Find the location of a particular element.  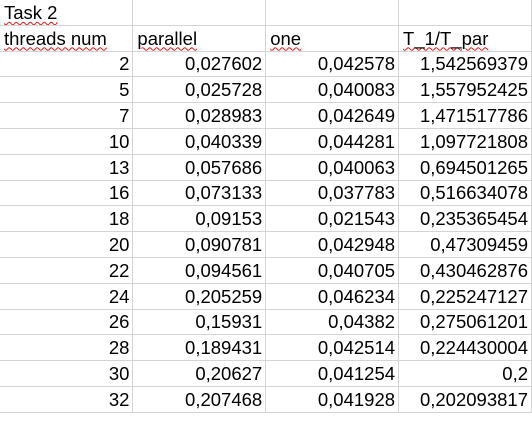

cell-speedup: 0,235365454 is located at coordinates (465, 219).